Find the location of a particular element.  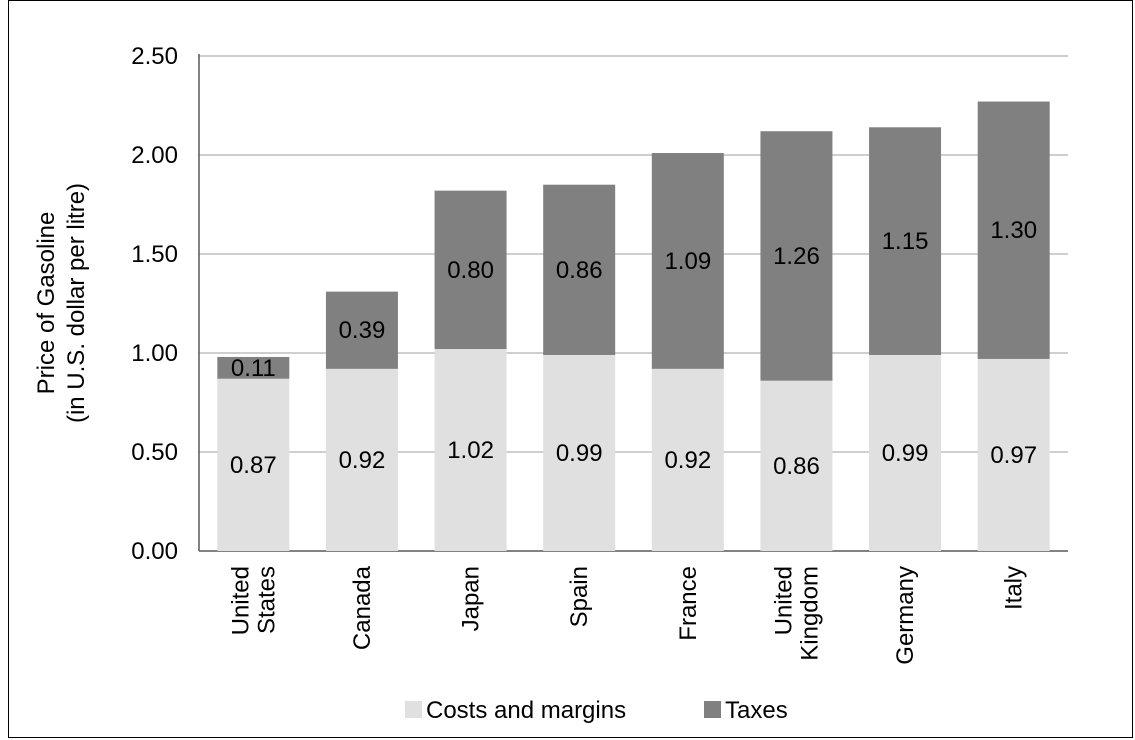

data-label-costs: 0.87 is located at coordinates (253, 465).